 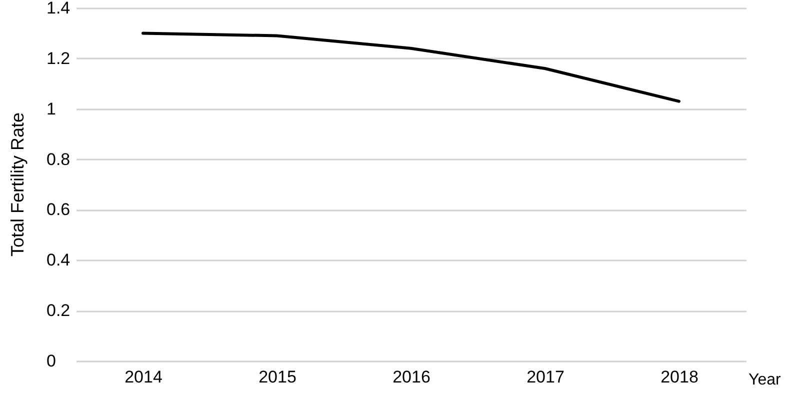 What do you see at coordinates (58, 9) in the screenshot?
I see `y-tick-label: 1.4` at bounding box center [58, 9].